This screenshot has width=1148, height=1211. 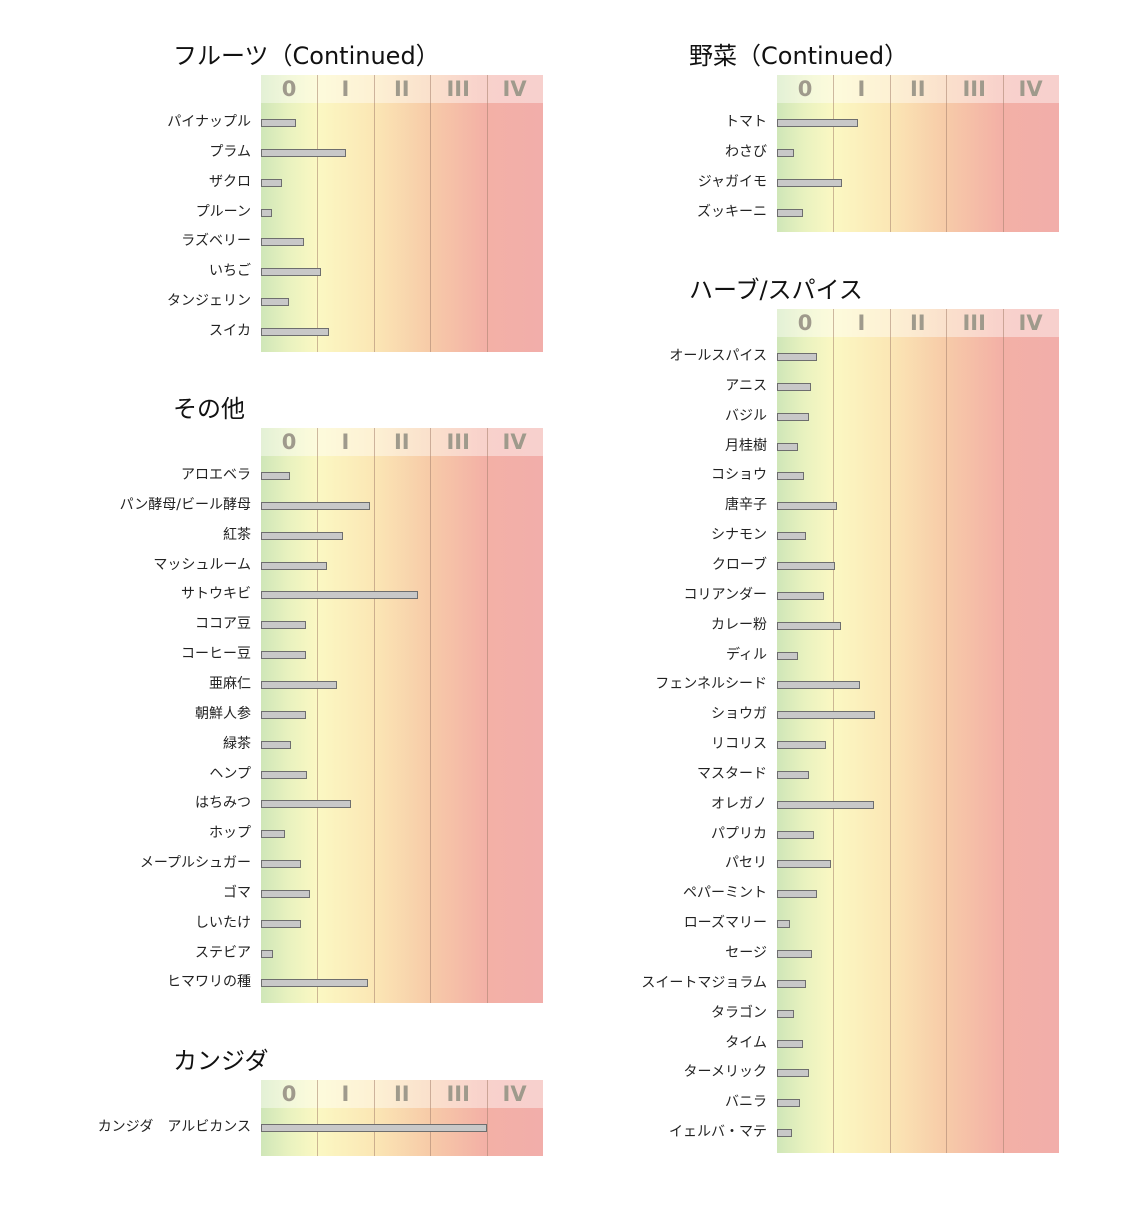 What do you see at coordinates (237, 892) in the screenshot?
I see `category-label: ゴマ` at bounding box center [237, 892].